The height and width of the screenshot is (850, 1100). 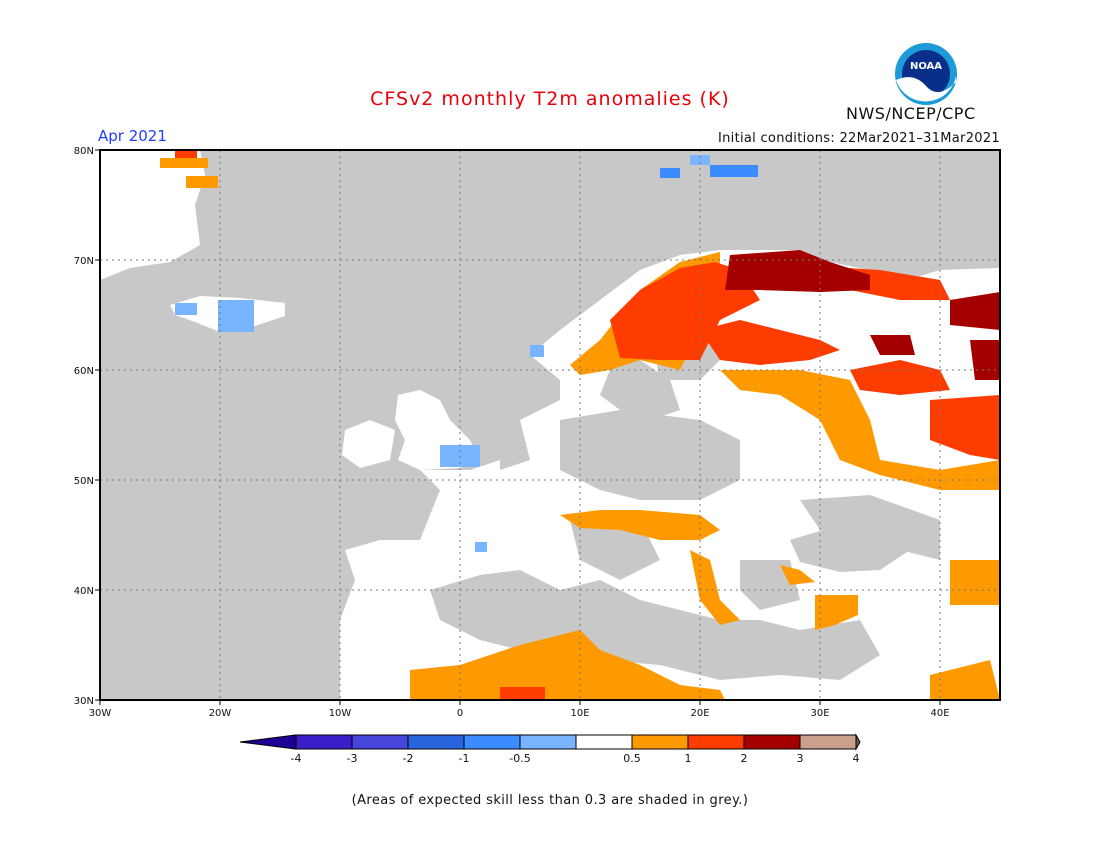 I want to click on colorbar-arrow-high, so click(x=858, y=742).